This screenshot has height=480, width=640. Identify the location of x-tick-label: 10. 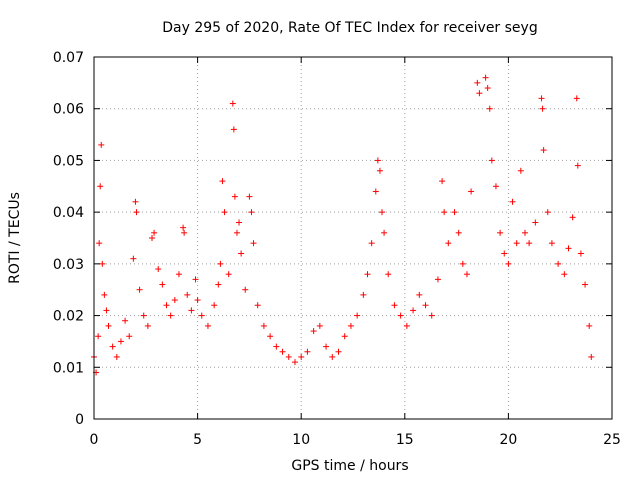
(301, 440).